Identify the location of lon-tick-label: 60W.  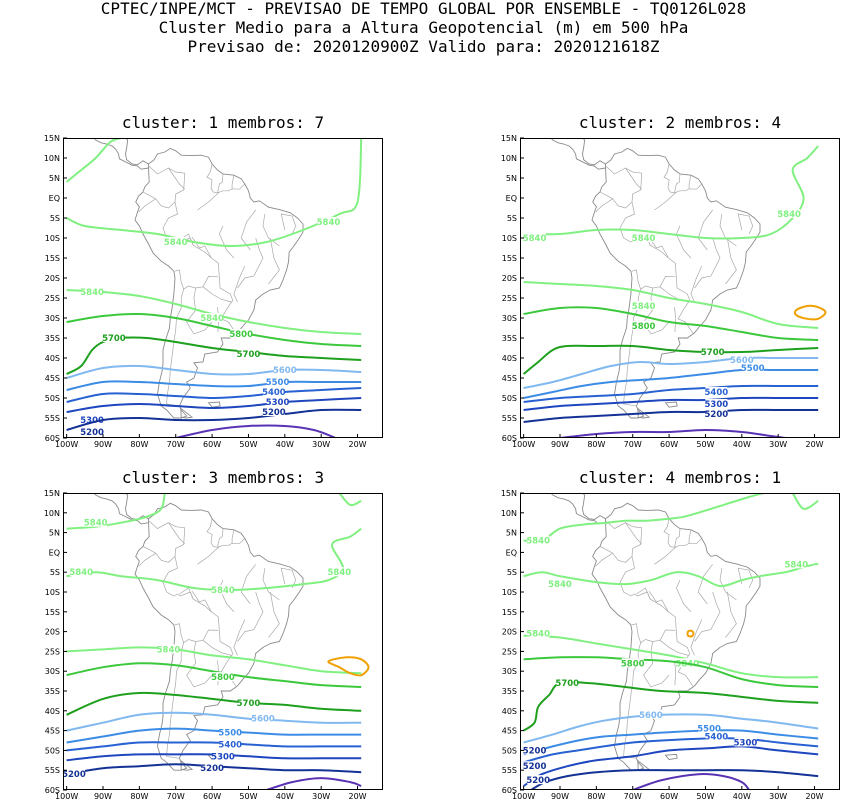
(669, 444).